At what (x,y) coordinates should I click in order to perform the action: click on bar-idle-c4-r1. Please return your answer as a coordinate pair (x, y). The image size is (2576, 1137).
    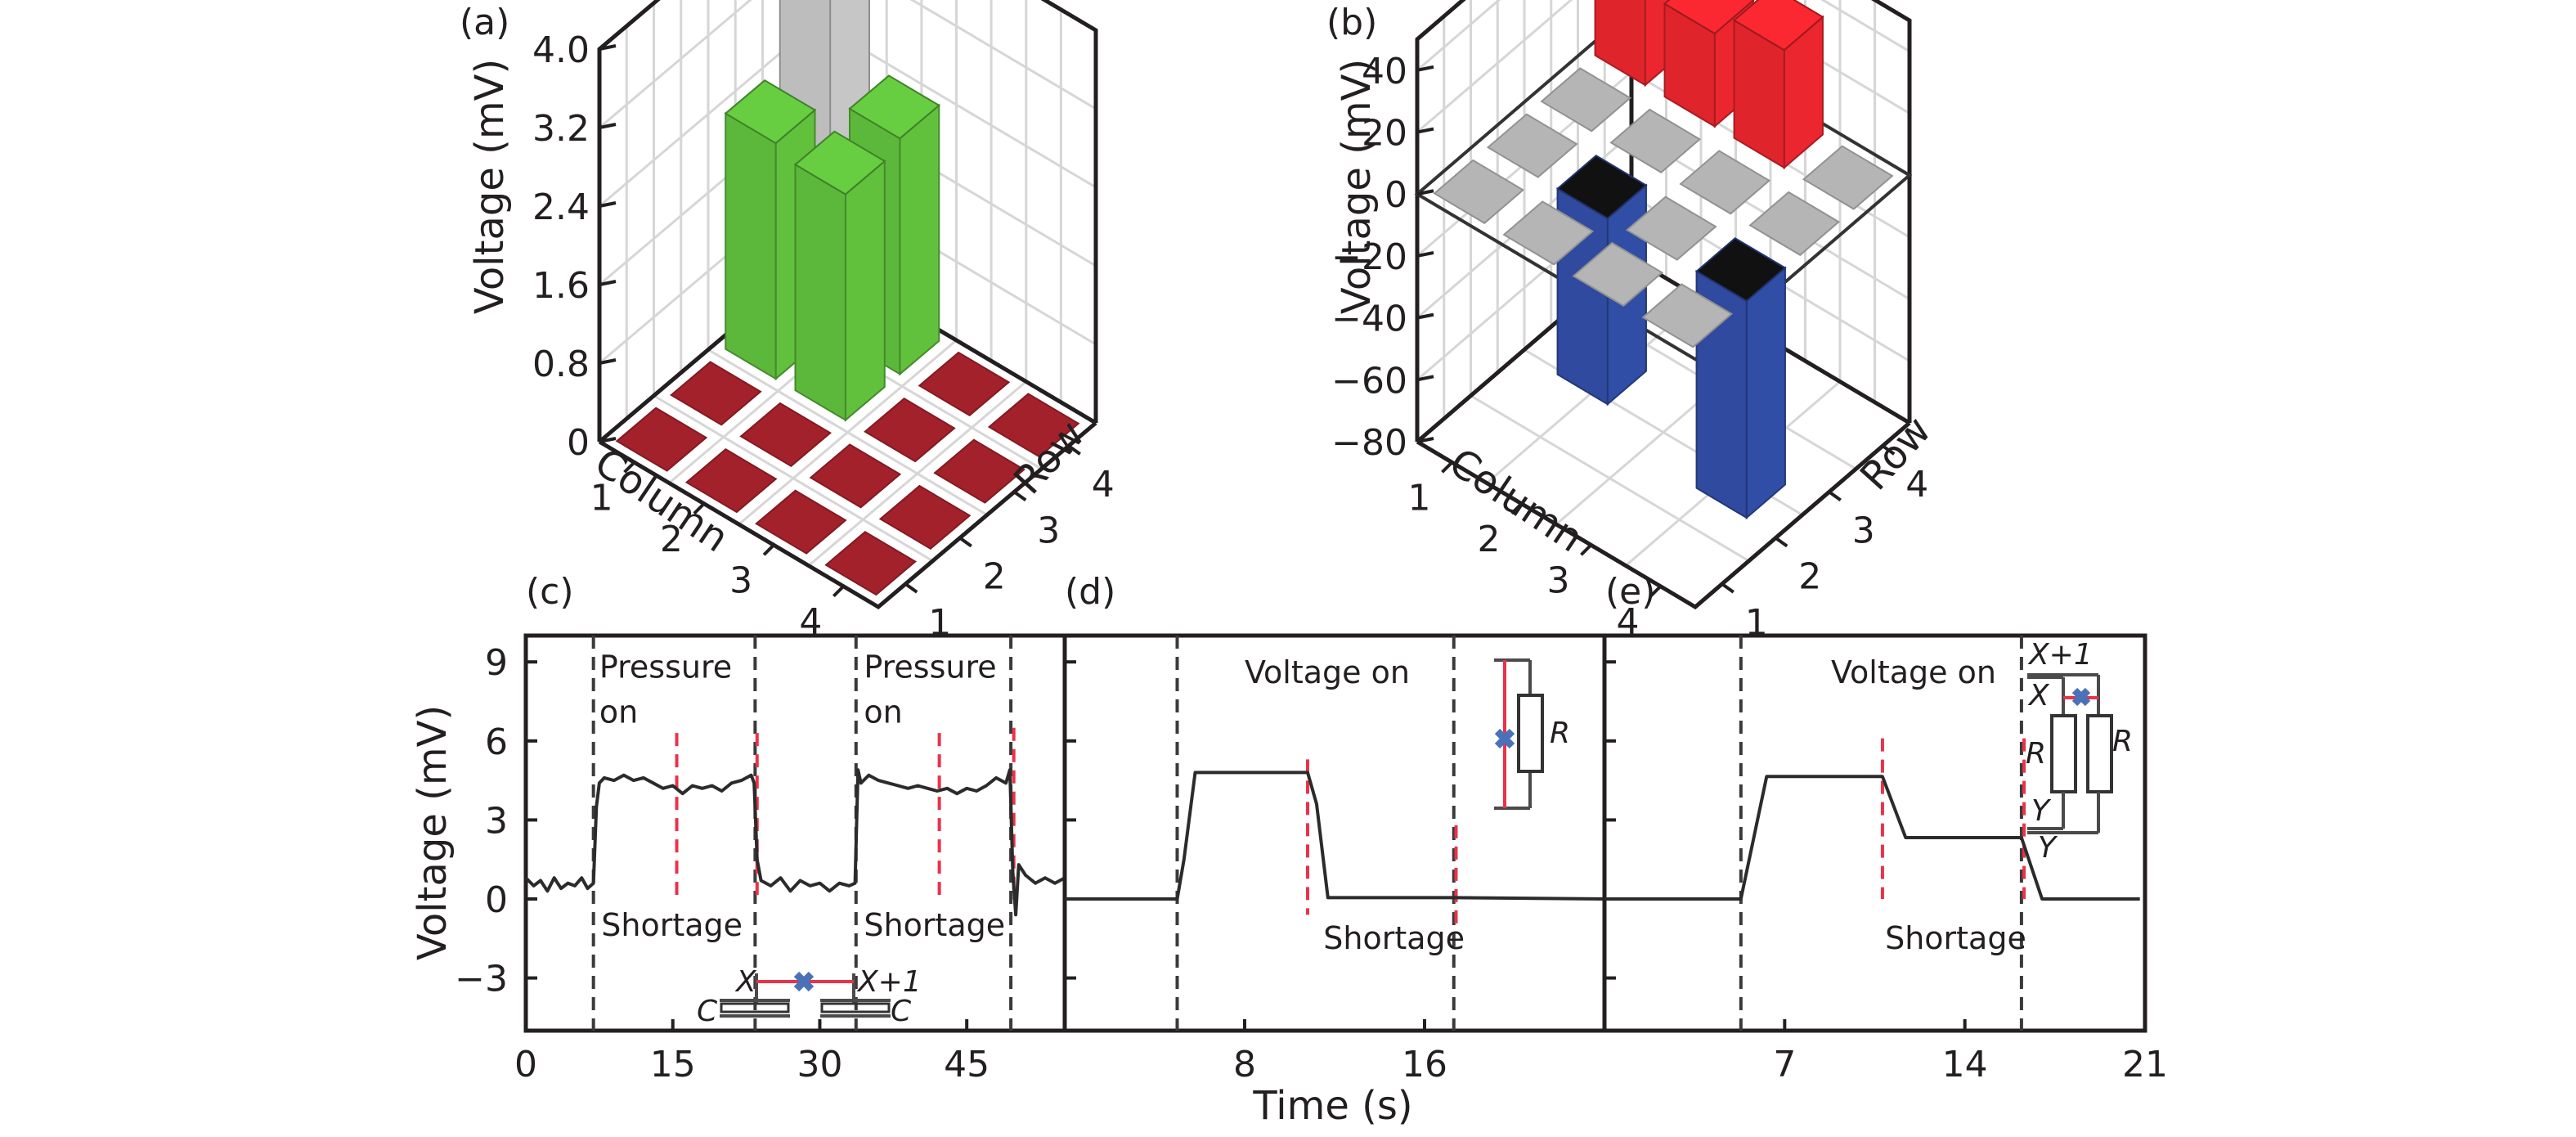
    Looking at the image, I should click on (871, 563).